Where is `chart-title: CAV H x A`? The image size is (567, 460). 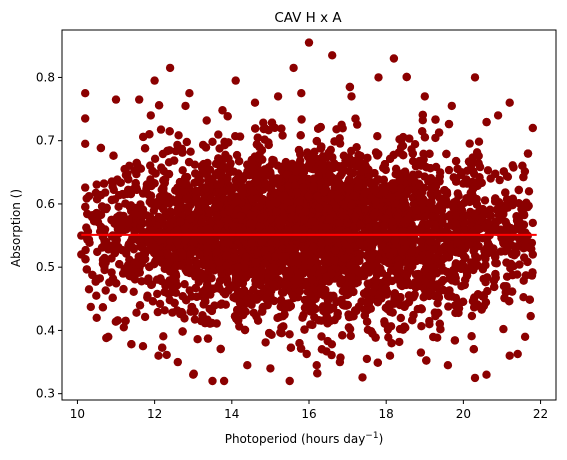 chart-title: CAV H x A is located at coordinates (308, 18).